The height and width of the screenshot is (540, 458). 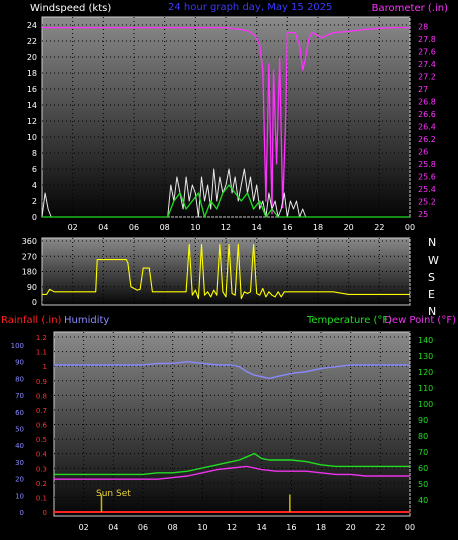 I want to click on wind-y-tick: 12, so click(x=32, y=121).